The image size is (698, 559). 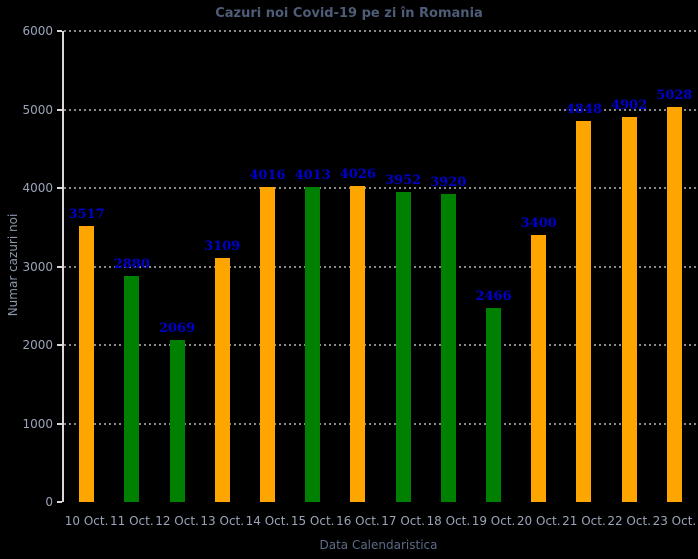 What do you see at coordinates (448, 521) in the screenshot?
I see `x-tick-label: 18 Oct.` at bounding box center [448, 521].